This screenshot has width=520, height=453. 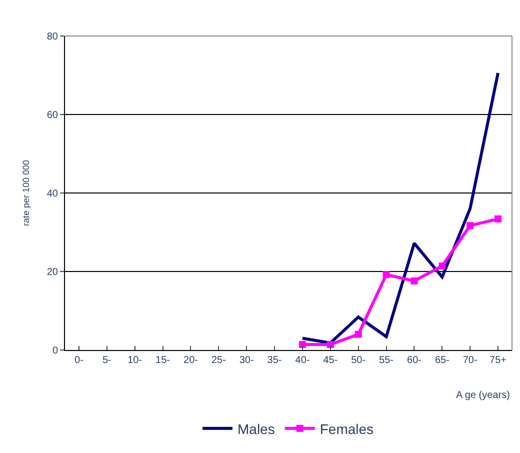 What do you see at coordinates (414, 360) in the screenshot?
I see `x-tick-label: 60-` at bounding box center [414, 360].